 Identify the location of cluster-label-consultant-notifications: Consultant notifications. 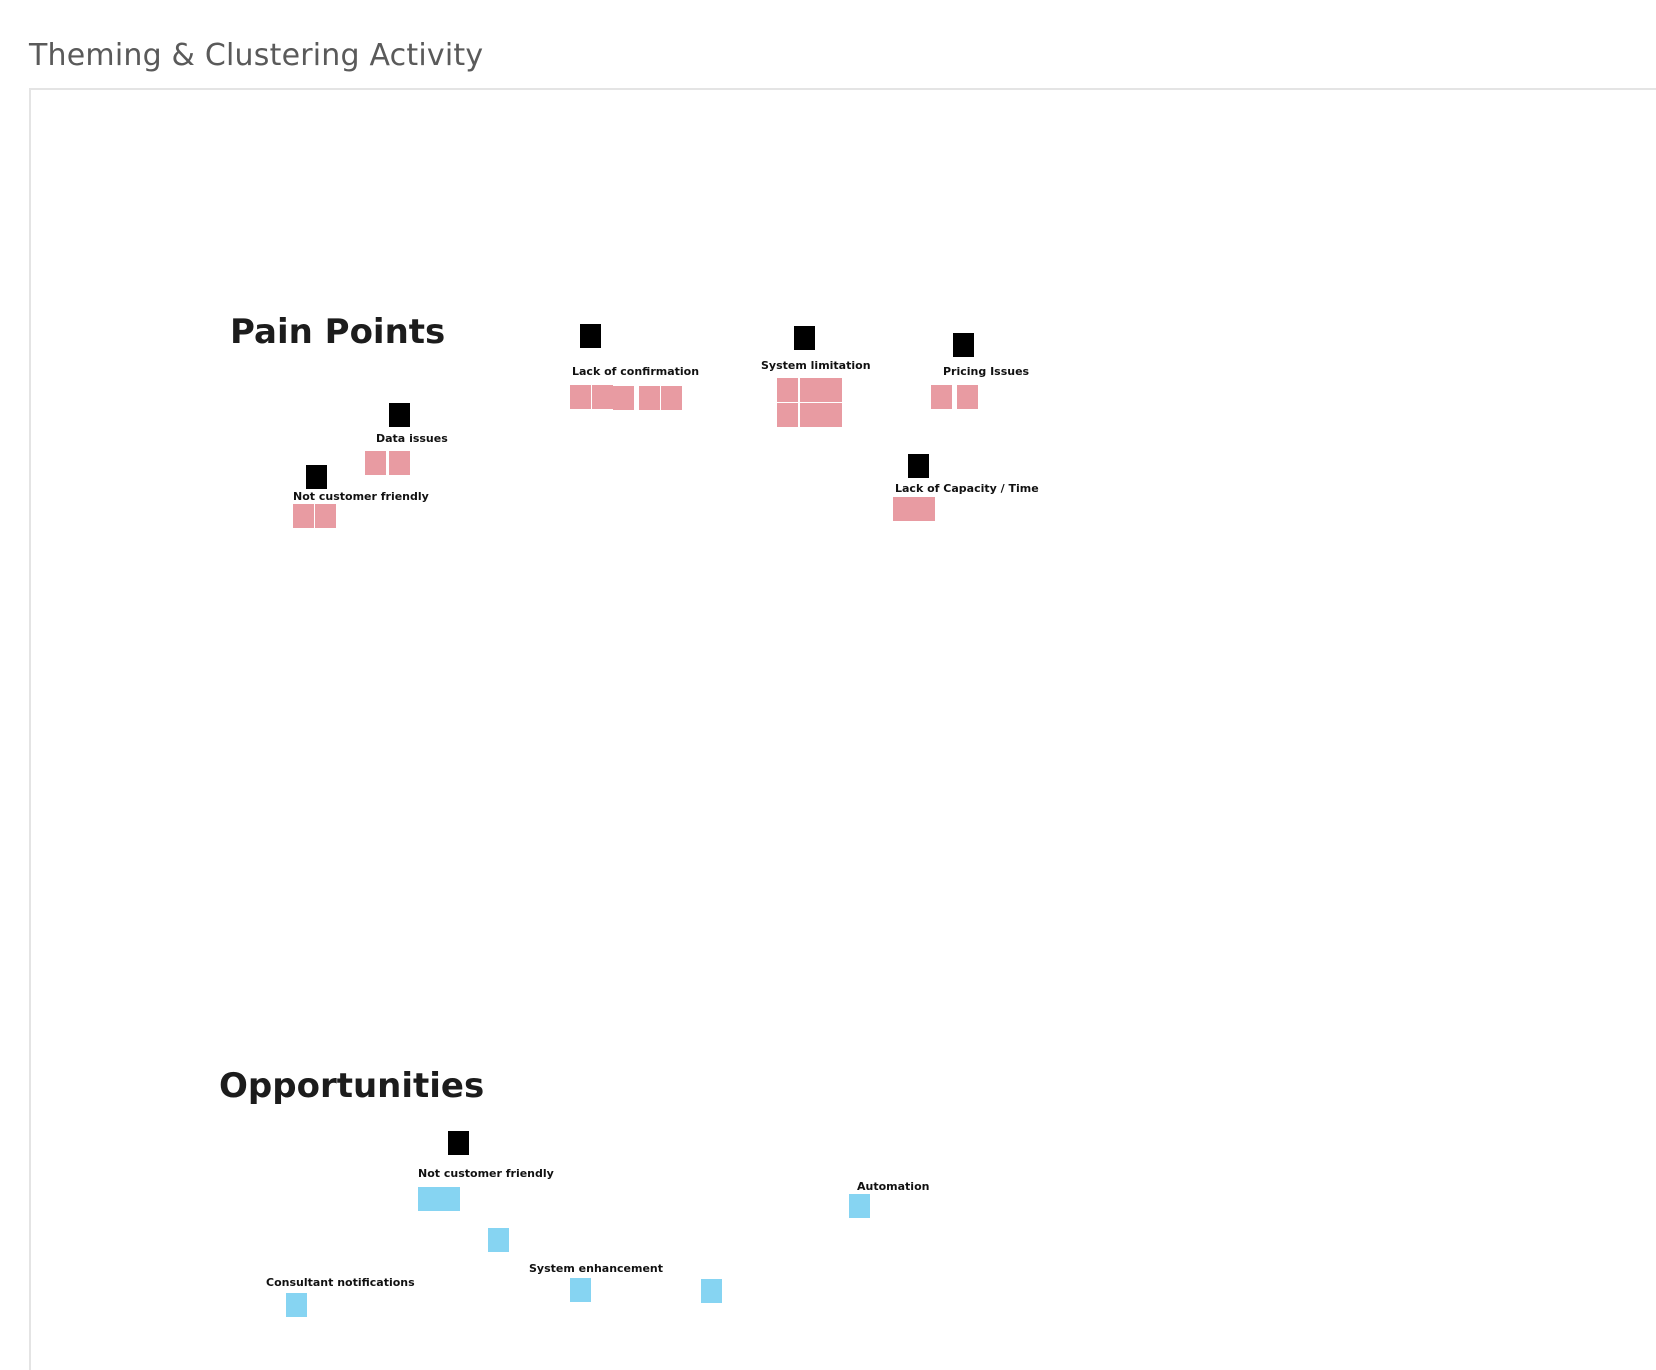
(340, 1282).